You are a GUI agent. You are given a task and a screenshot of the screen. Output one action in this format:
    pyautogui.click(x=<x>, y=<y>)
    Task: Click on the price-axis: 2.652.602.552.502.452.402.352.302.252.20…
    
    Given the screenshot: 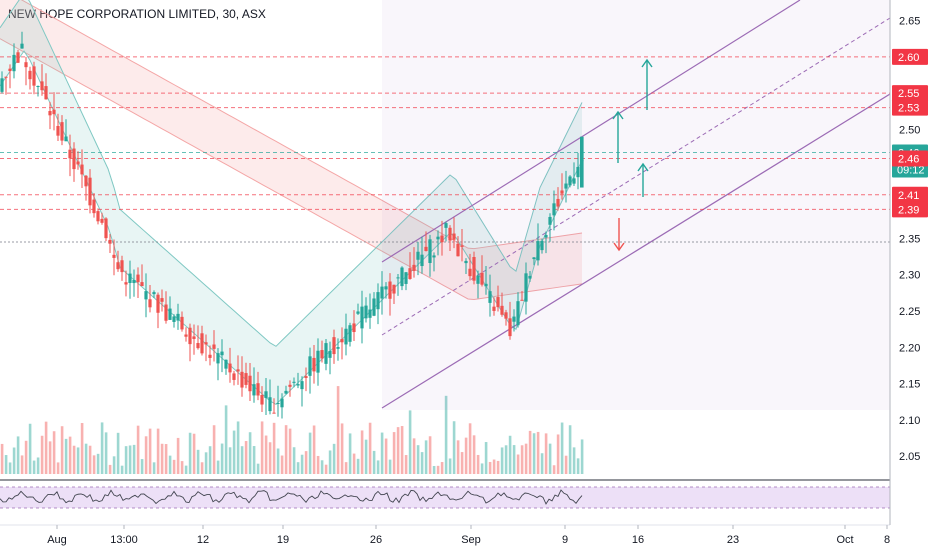 What is the action you would take?
    pyautogui.click(x=904, y=262)
    